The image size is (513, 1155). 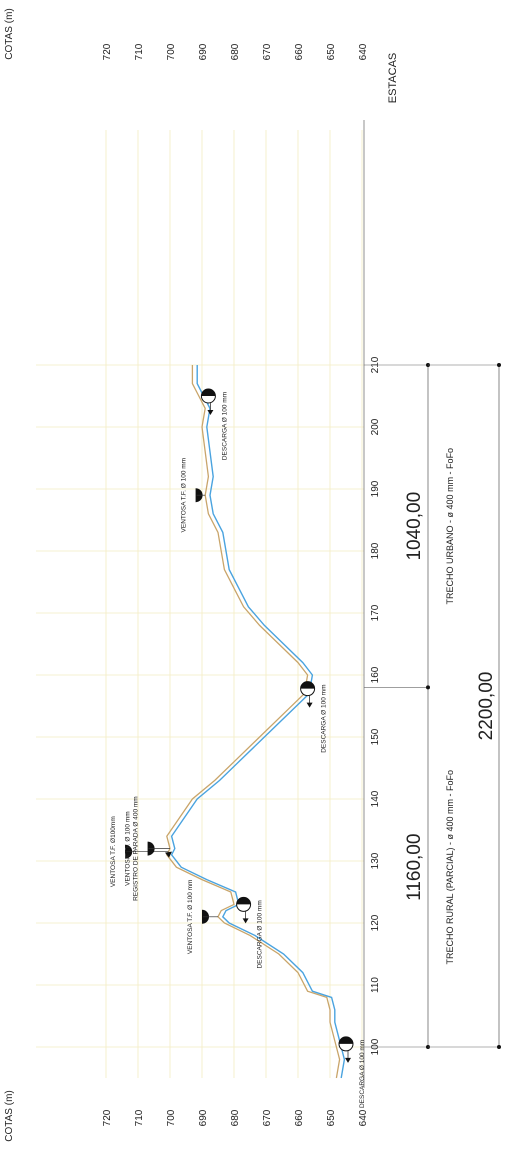 What do you see at coordinates (107, 51) in the screenshot?
I see `cota-tick-label-top: 720` at bounding box center [107, 51].